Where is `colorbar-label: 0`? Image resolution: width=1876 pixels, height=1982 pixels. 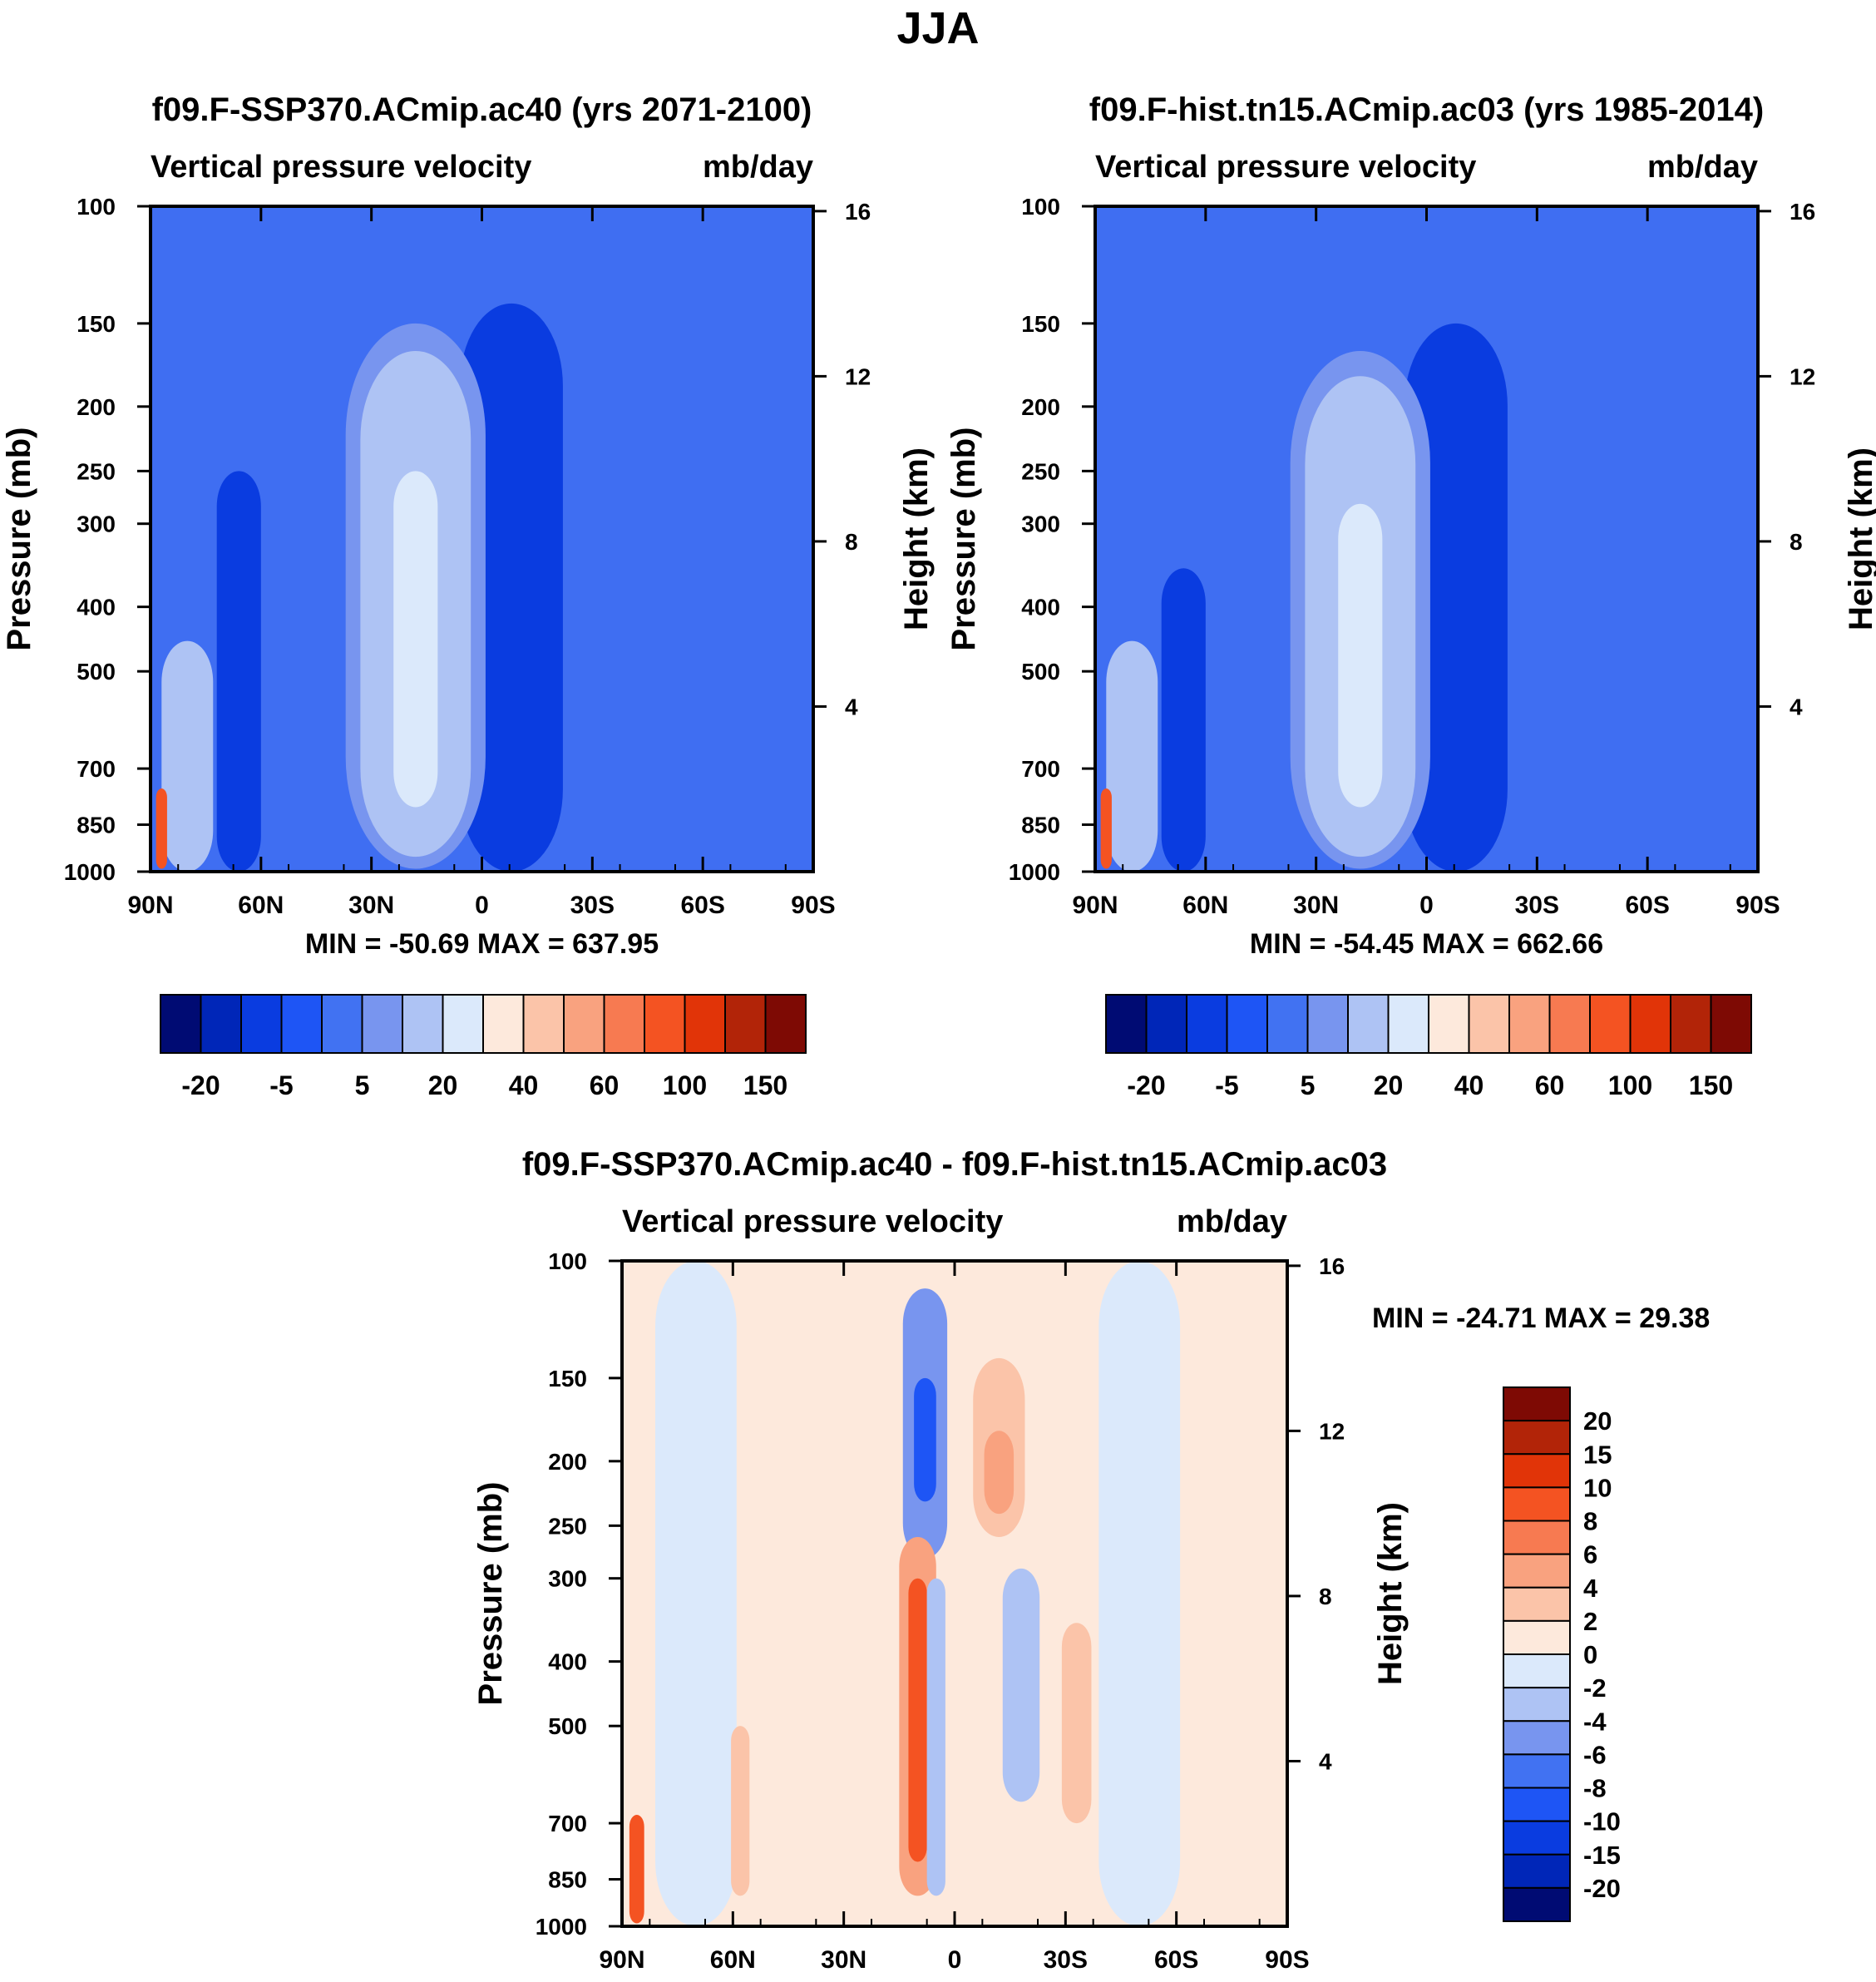 colorbar-label: 0 is located at coordinates (1590, 1654).